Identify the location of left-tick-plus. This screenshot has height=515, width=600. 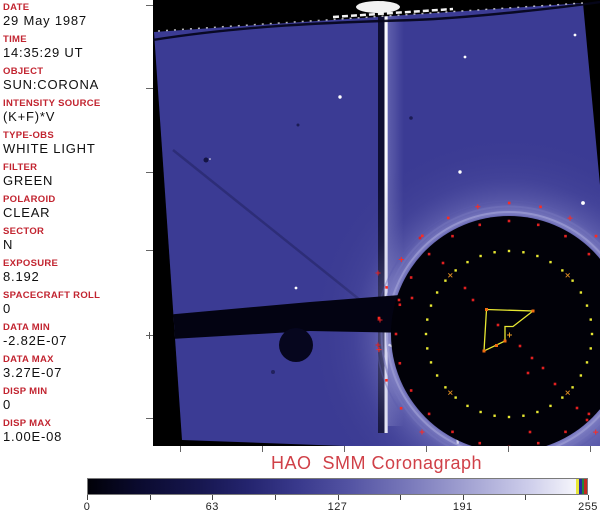
(149, 335).